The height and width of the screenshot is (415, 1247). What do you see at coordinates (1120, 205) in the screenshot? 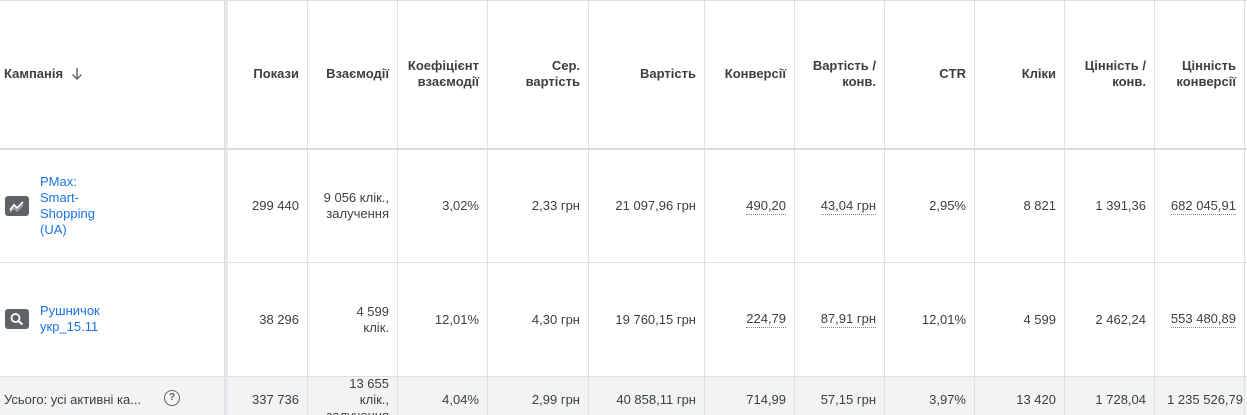
I see `cell-value-per-conv: 1 391,36` at bounding box center [1120, 205].